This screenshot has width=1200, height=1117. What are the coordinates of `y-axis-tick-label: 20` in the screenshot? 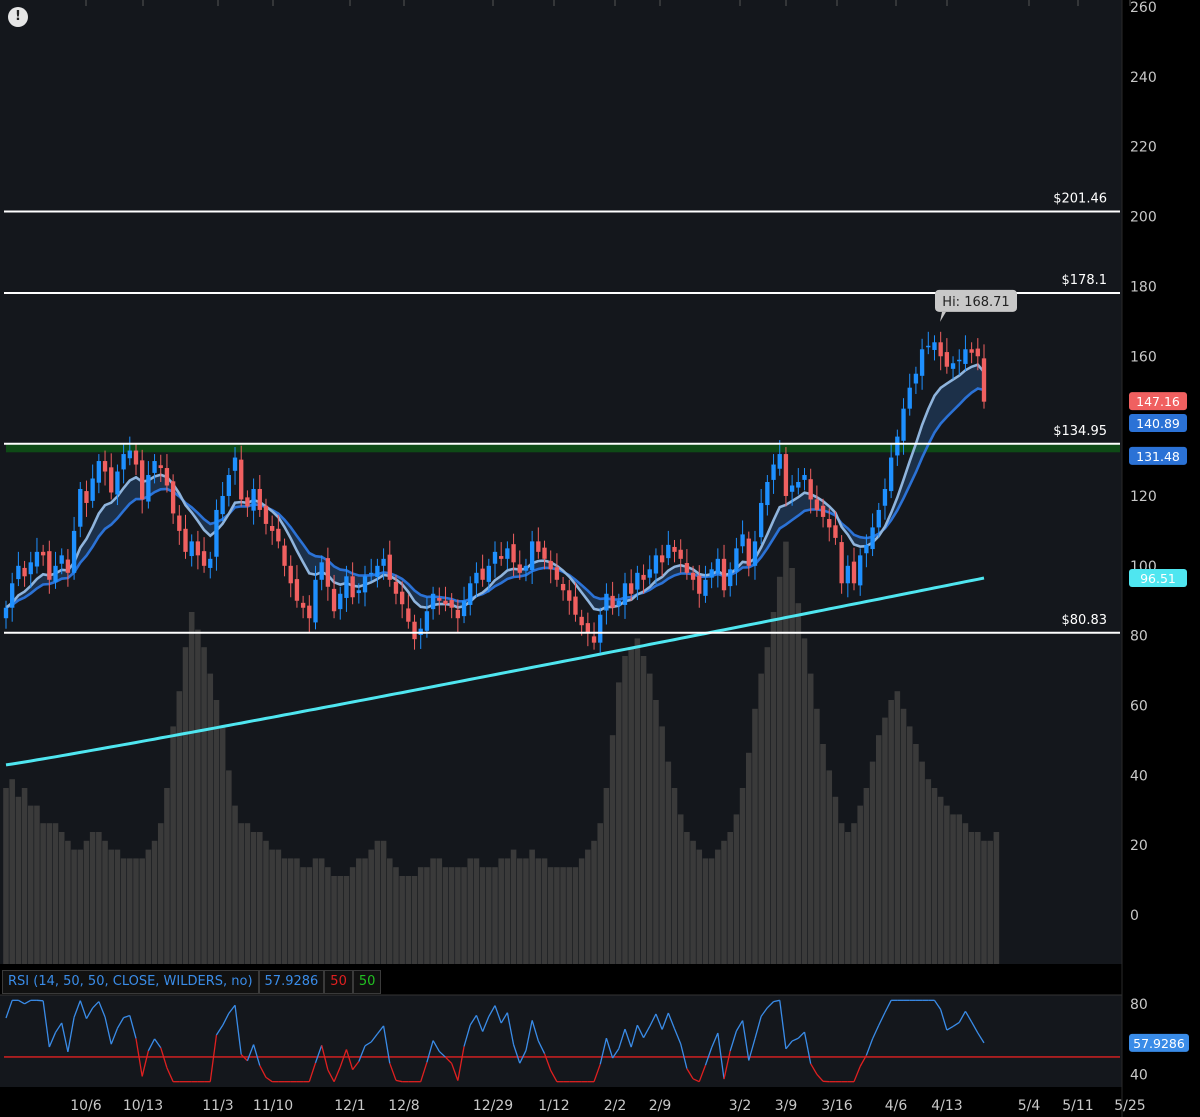 It's located at (1139, 846).